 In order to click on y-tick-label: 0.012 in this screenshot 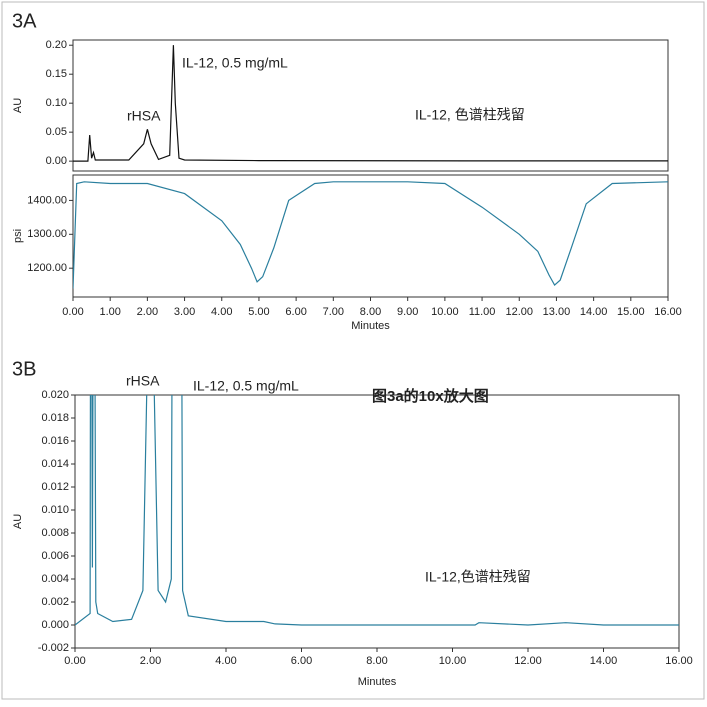, I will do `click(55, 487)`.